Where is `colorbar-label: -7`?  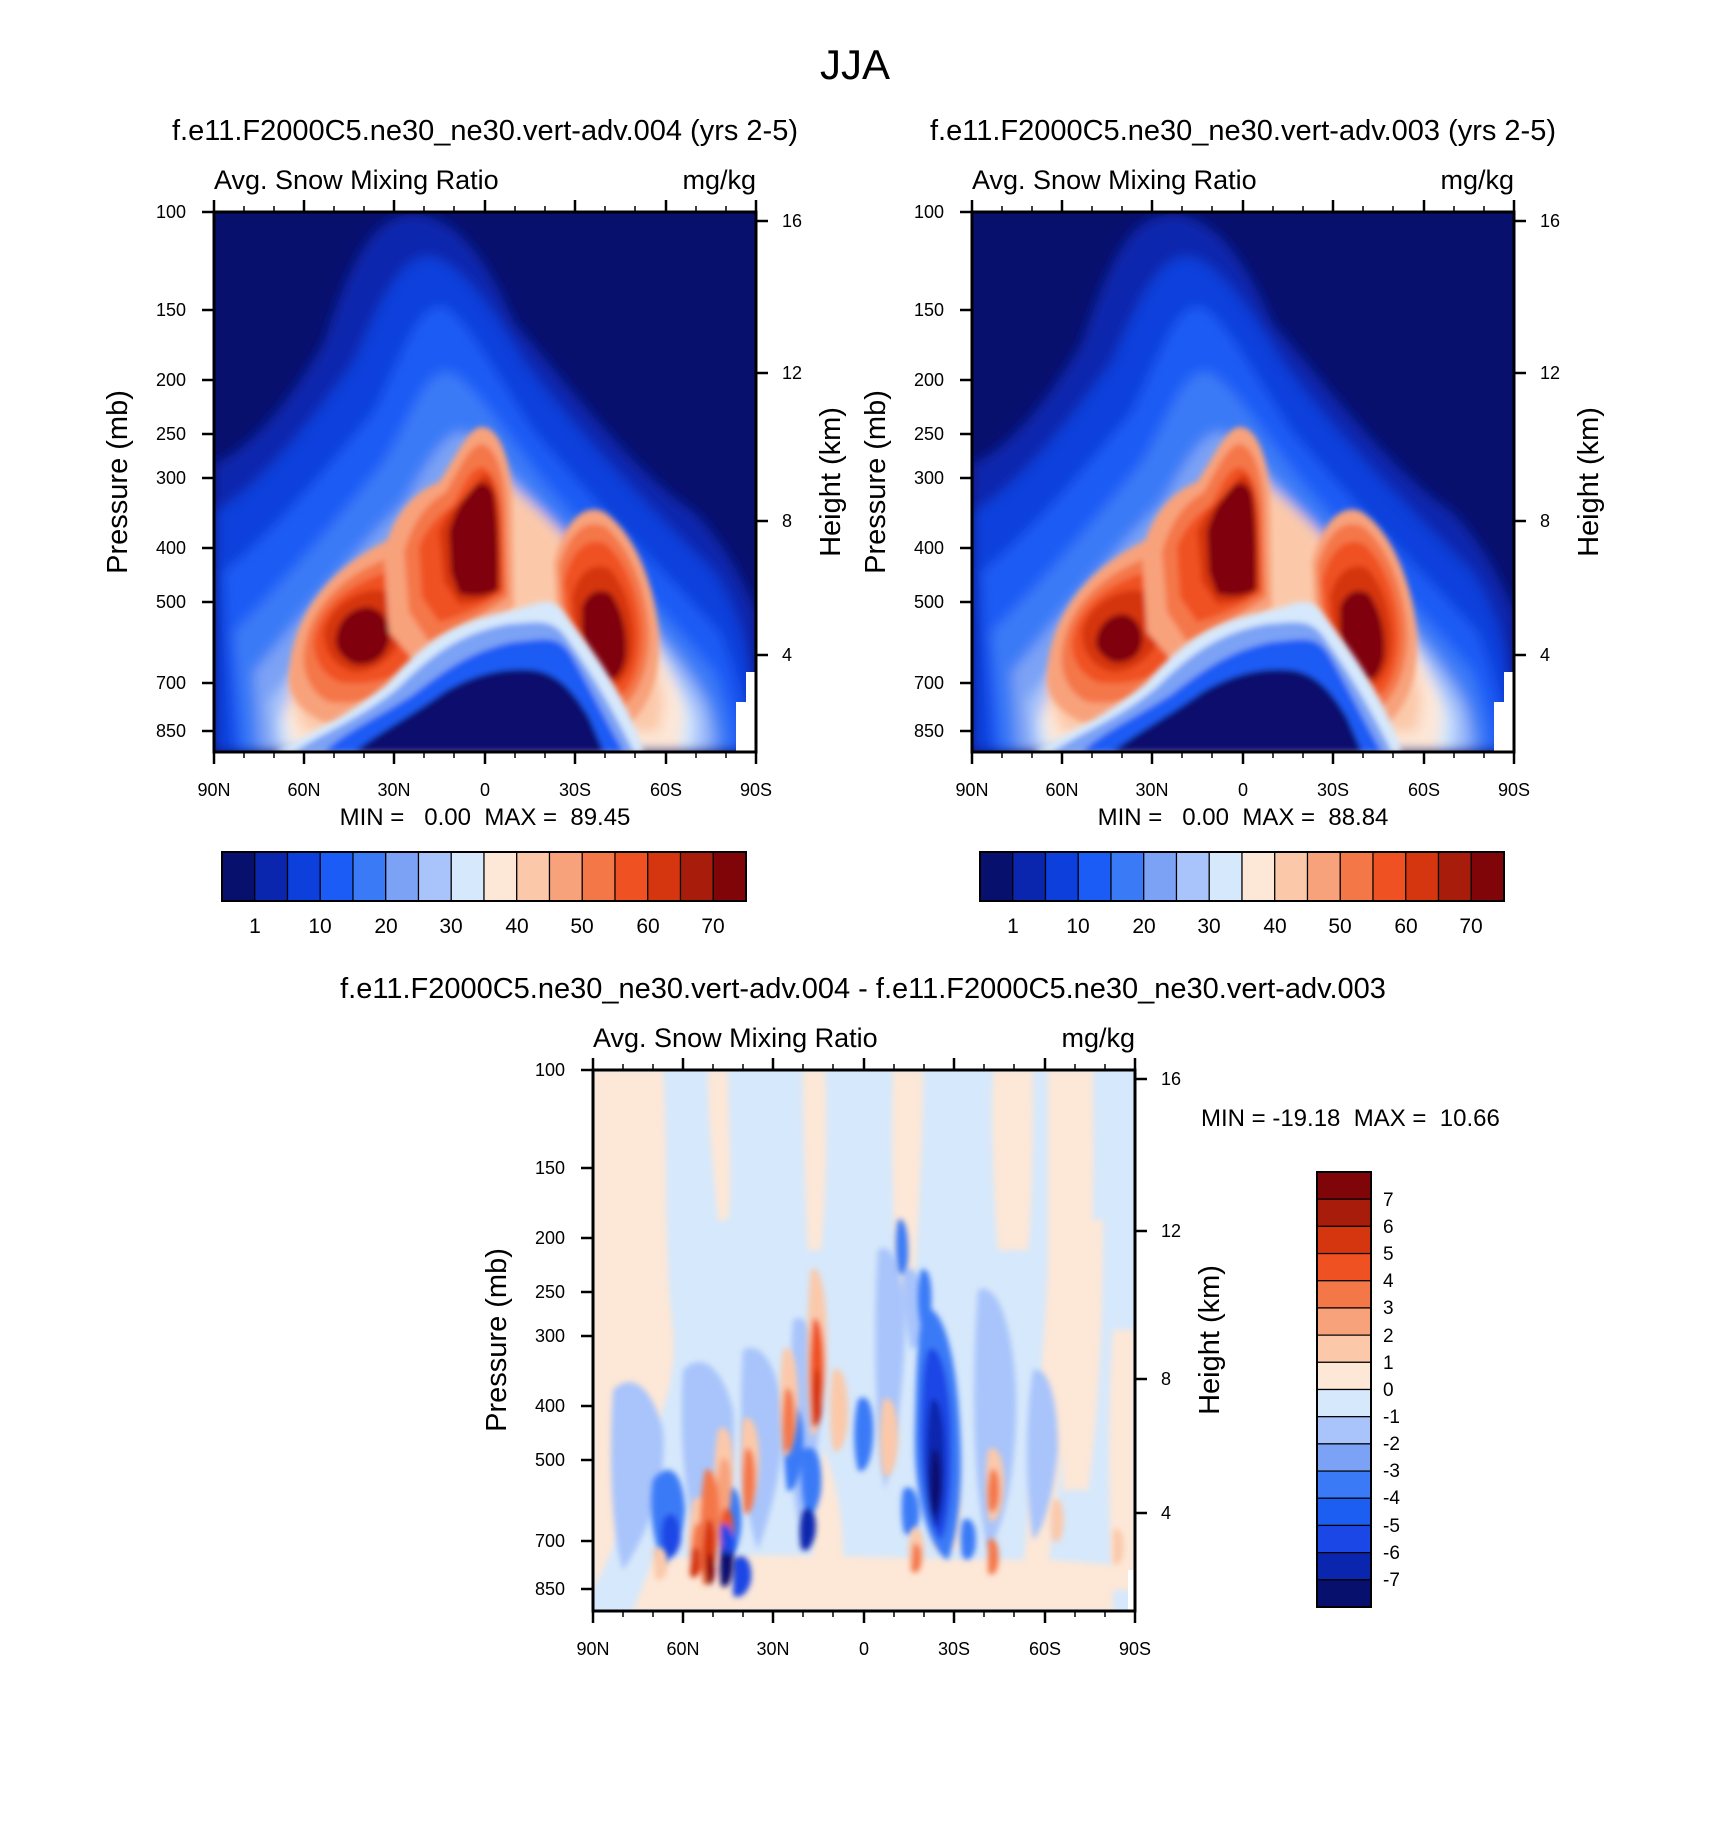
colorbar-label: -7 is located at coordinates (1391, 1580).